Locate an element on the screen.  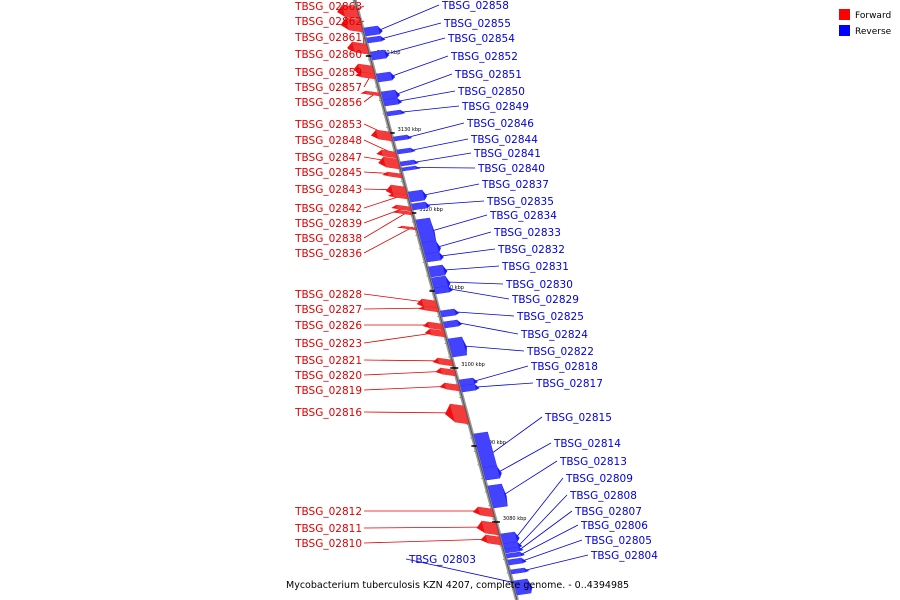
reverse-gene-label: TBSG_02840 is located at coordinates (511, 169).